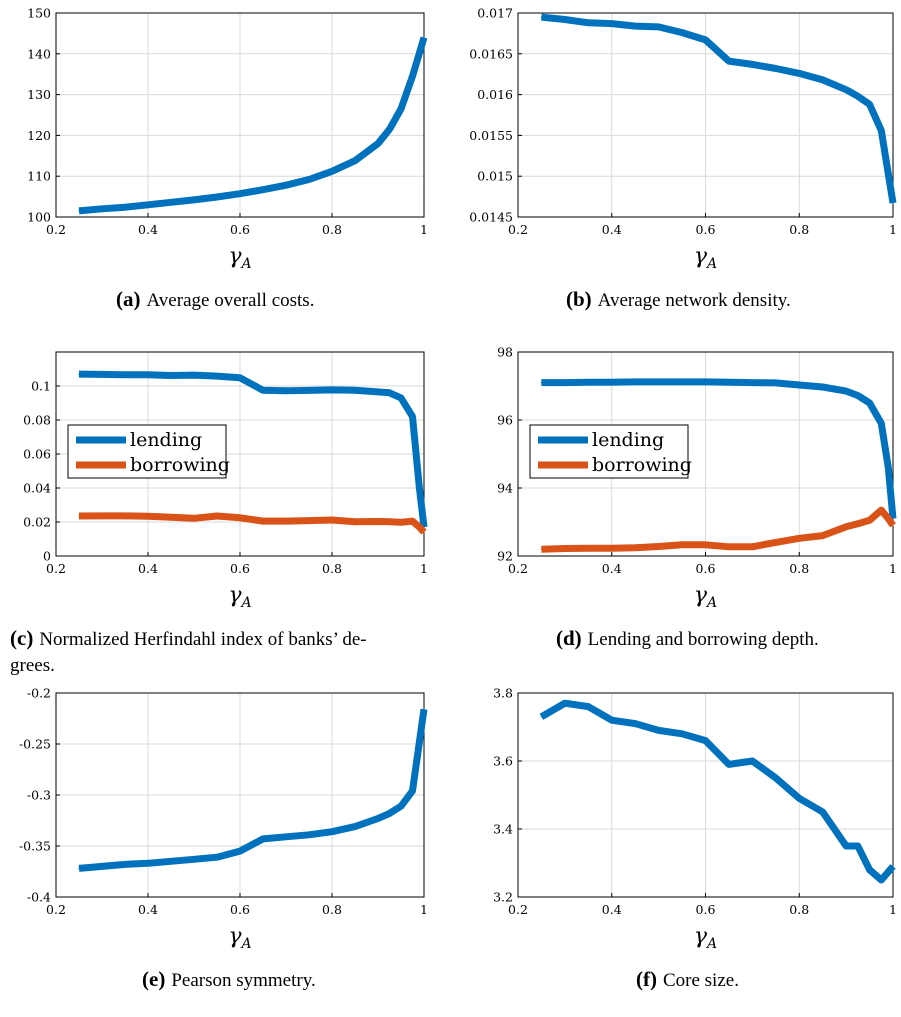 The height and width of the screenshot is (1017, 901). What do you see at coordinates (39, 693) in the screenshot?
I see `y-tick-label: -0.2` at bounding box center [39, 693].